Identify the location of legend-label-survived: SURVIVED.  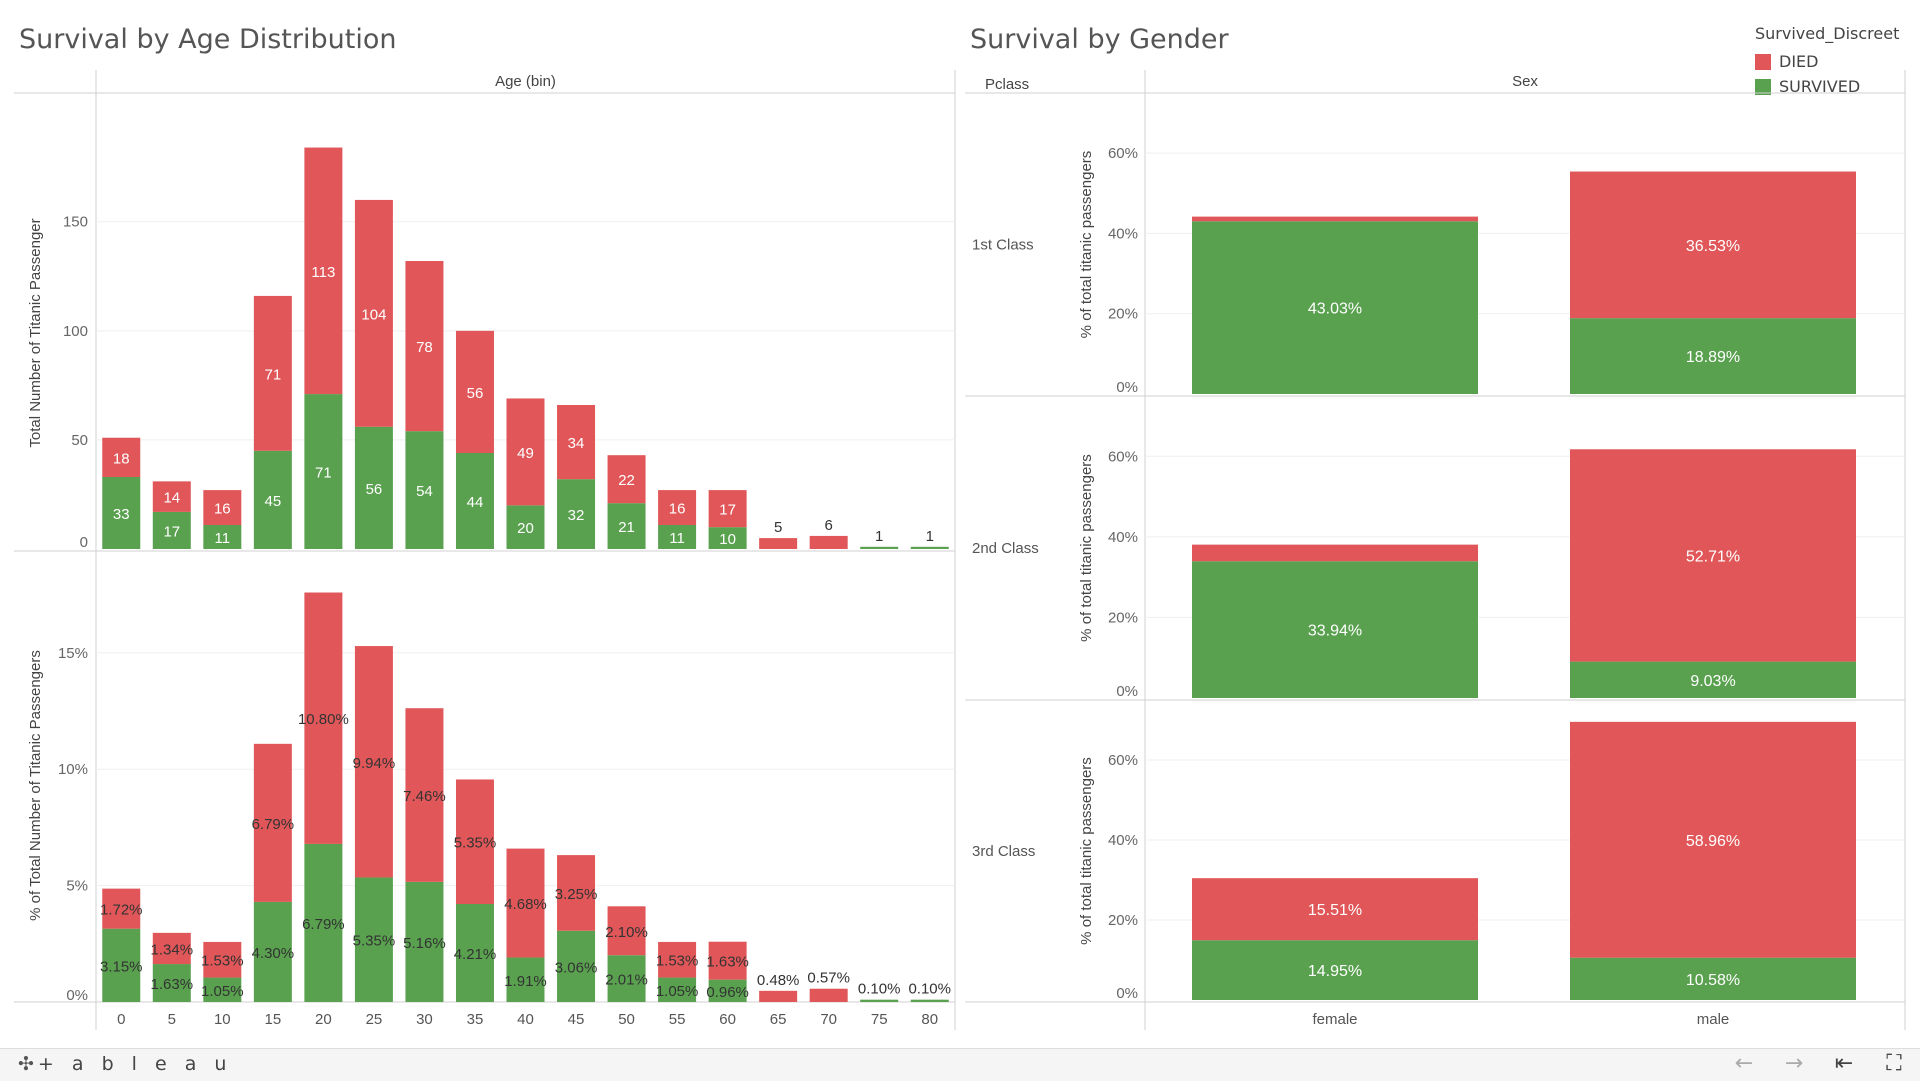
(1820, 86).